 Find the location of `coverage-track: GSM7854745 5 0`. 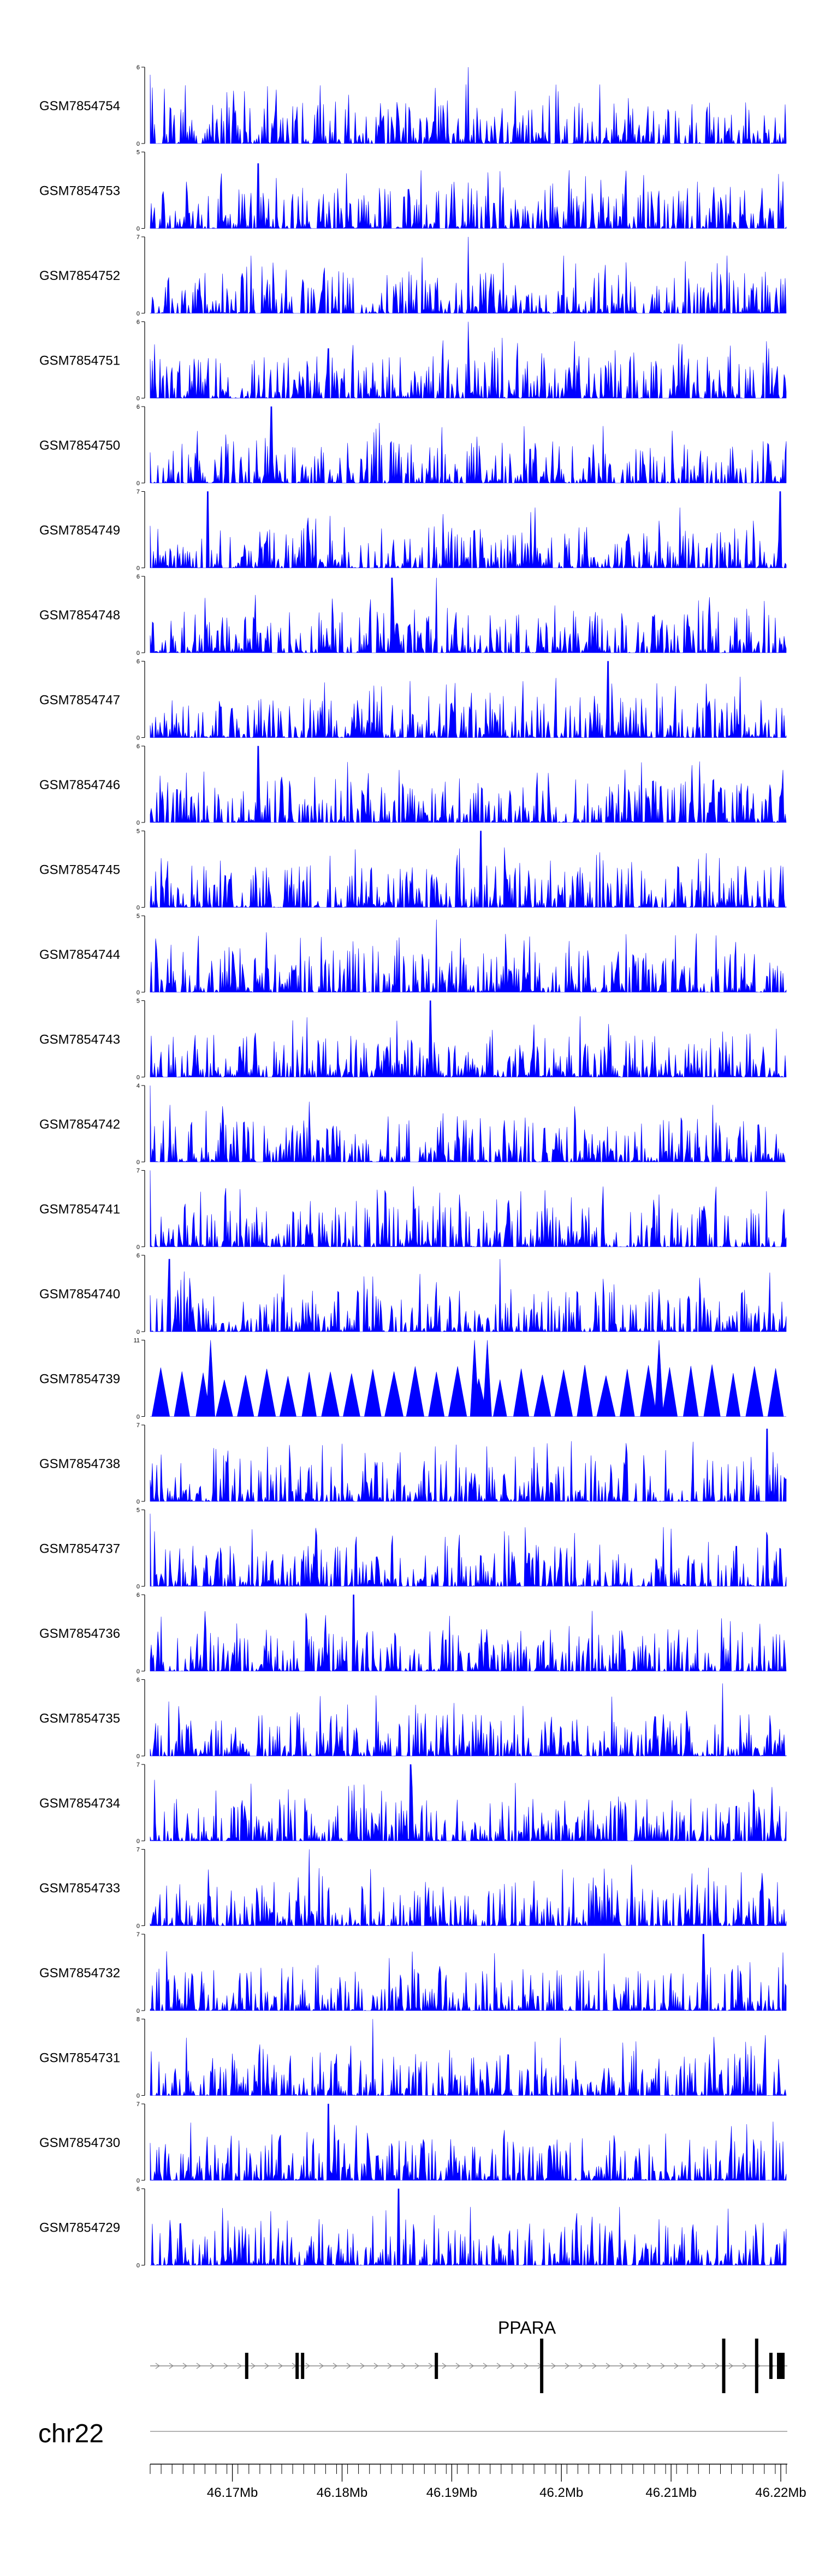

coverage-track: GSM7854745 5 0 is located at coordinates (413, 869).